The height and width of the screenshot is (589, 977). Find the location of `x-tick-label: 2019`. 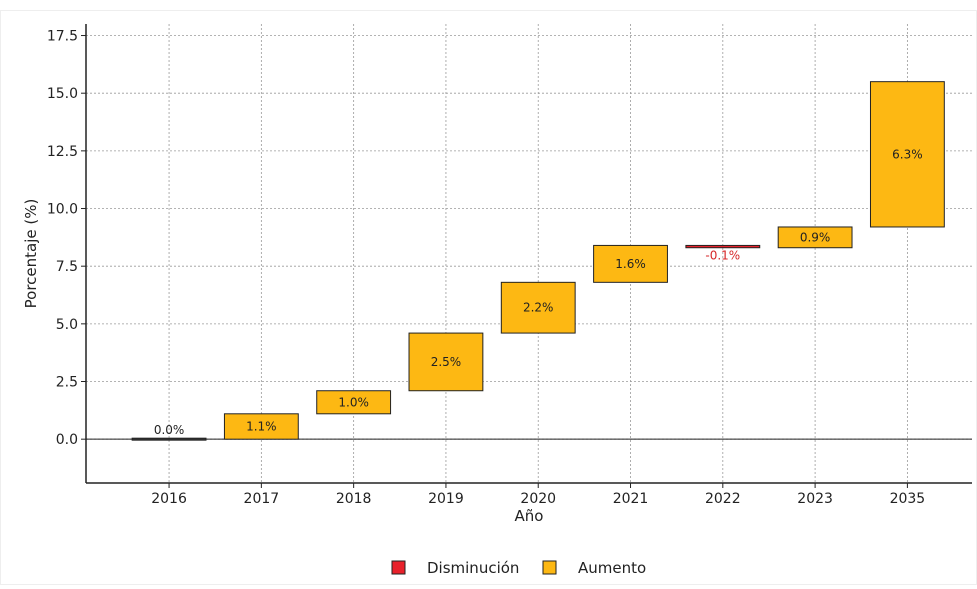

x-tick-label: 2019 is located at coordinates (446, 499).